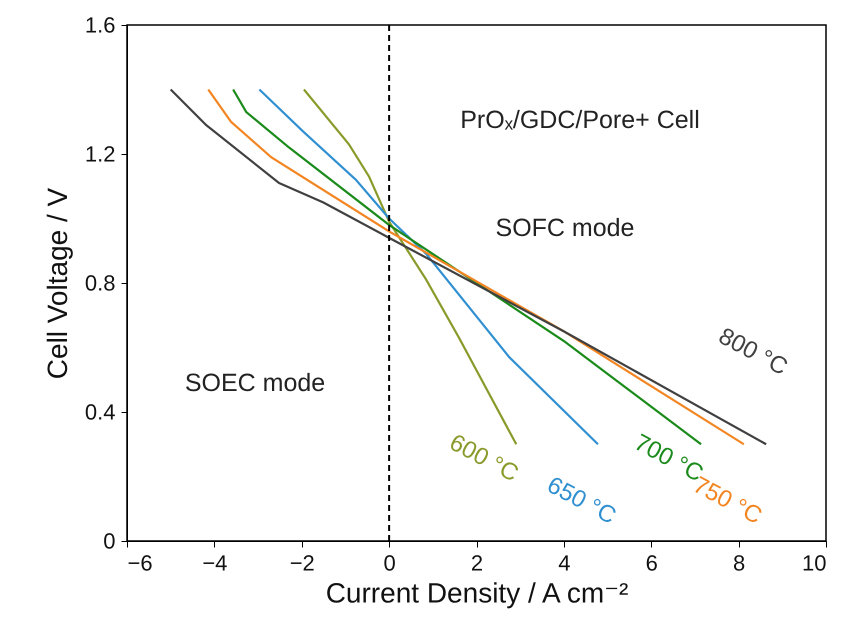 The width and height of the screenshot is (852, 636). What do you see at coordinates (814, 563) in the screenshot?
I see `x-tick-label: 10` at bounding box center [814, 563].